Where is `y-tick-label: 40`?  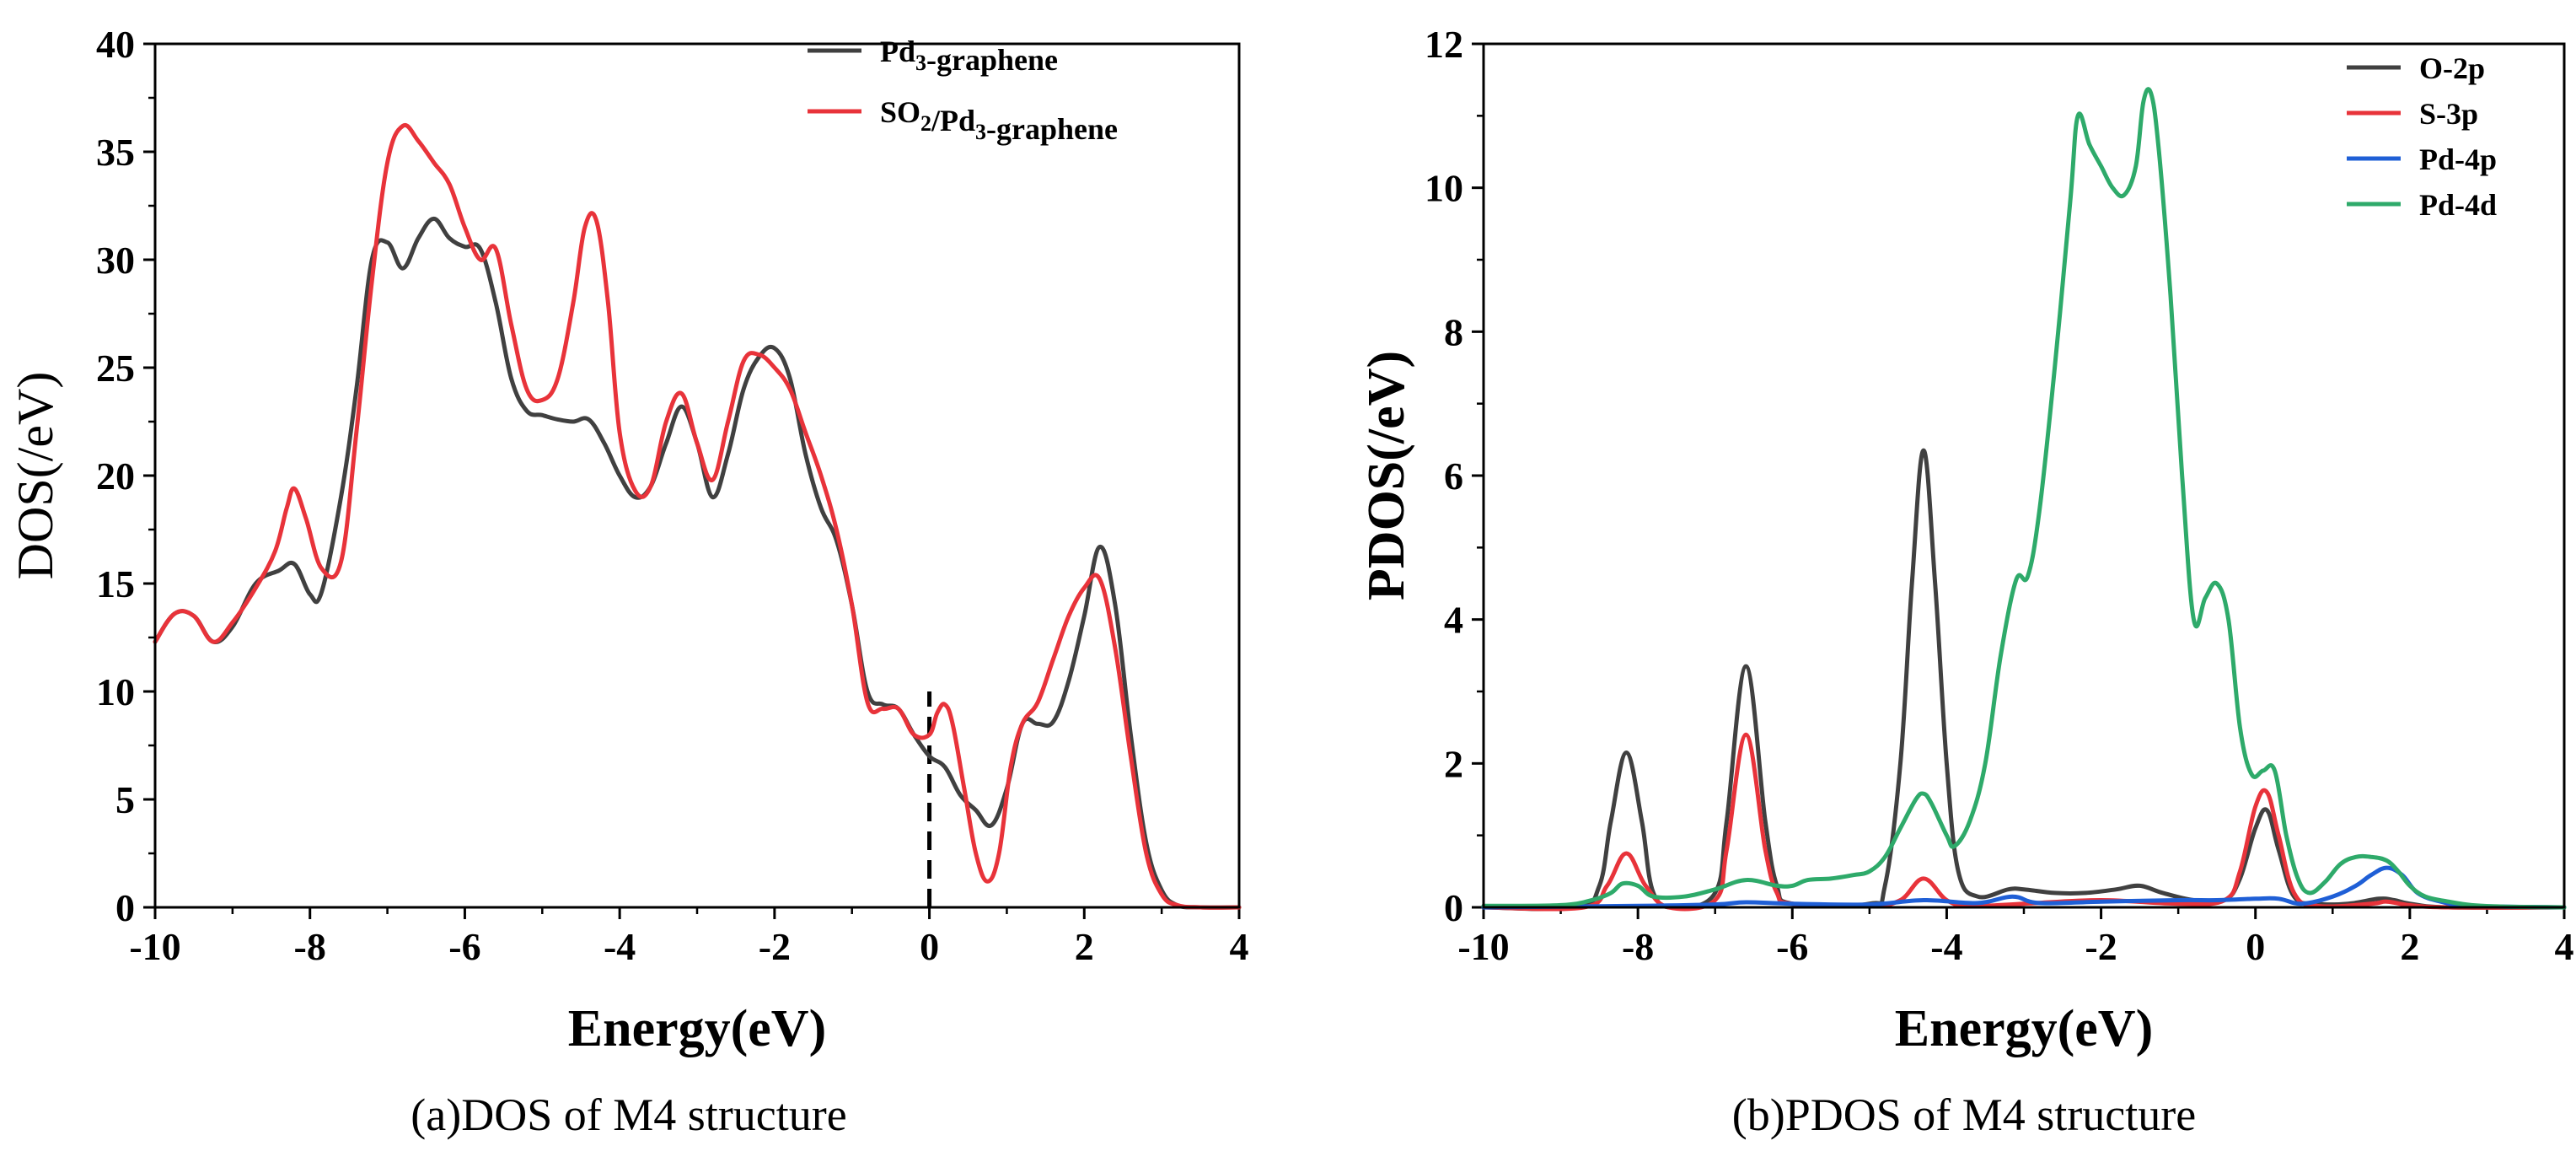 y-tick-label: 40 is located at coordinates (115, 44).